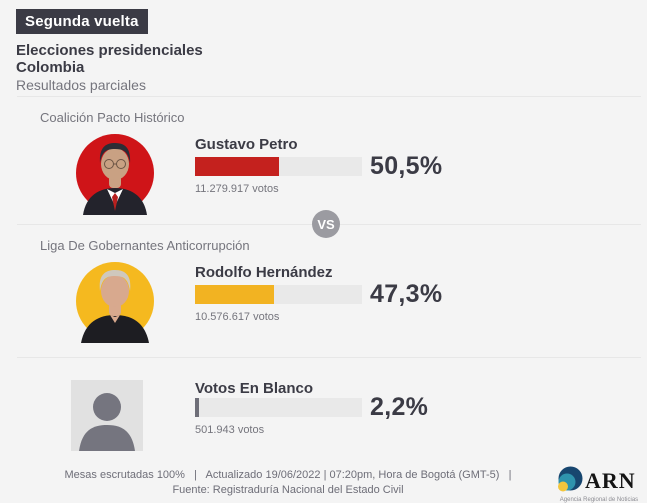 Image resolution: width=647 pixels, height=503 pixels. What do you see at coordinates (50, 67) in the screenshot?
I see `page-title-line2: Colombia` at bounding box center [50, 67].